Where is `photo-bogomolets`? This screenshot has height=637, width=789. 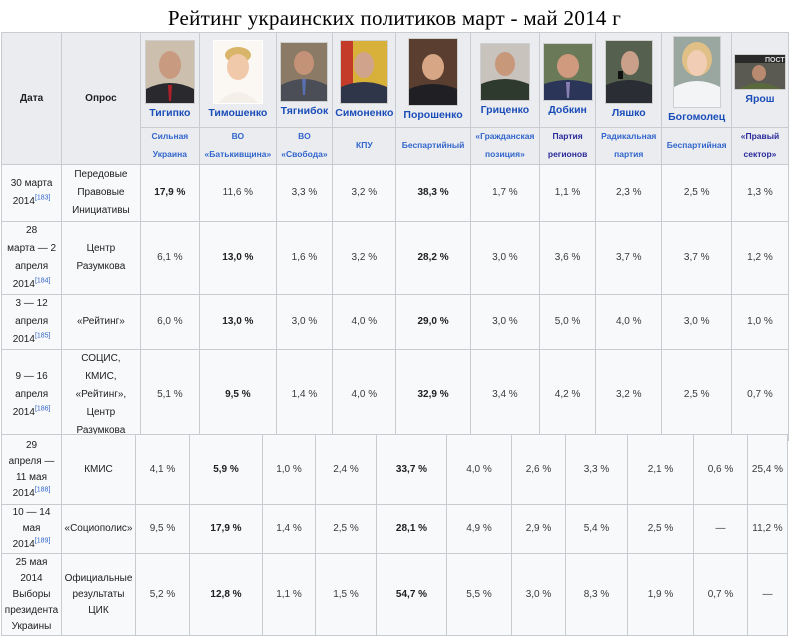
photo-bogomolets is located at coordinates (696, 72).